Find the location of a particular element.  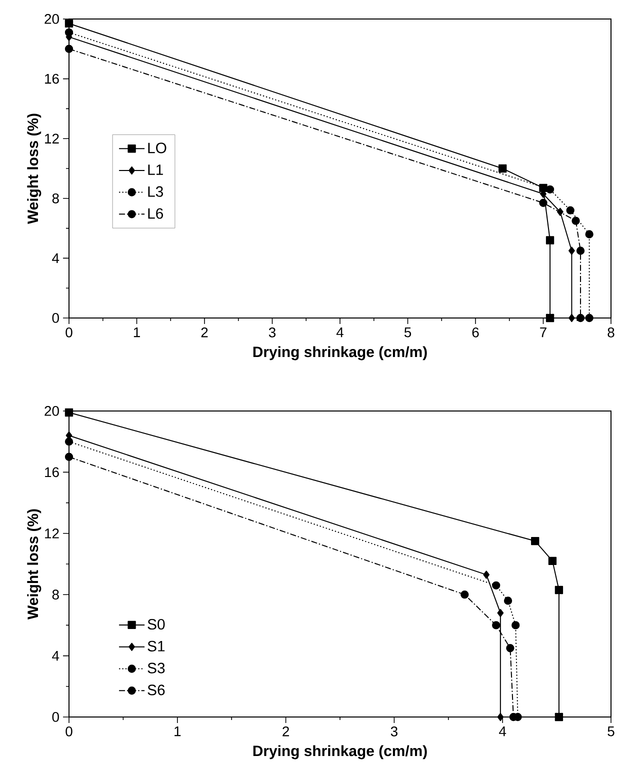

legend-label: S1 is located at coordinates (156, 646).